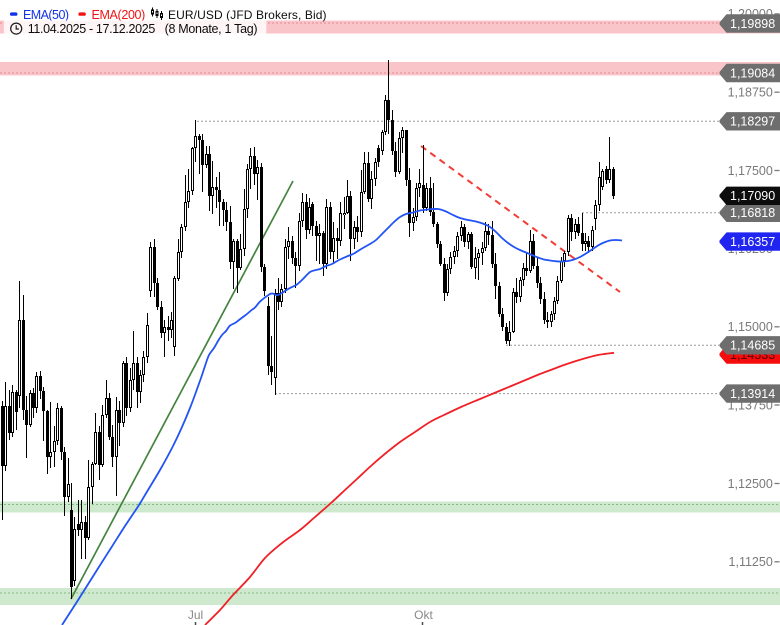 The height and width of the screenshot is (625, 780). I want to click on svg-text: 1,19898, so click(752, 24).